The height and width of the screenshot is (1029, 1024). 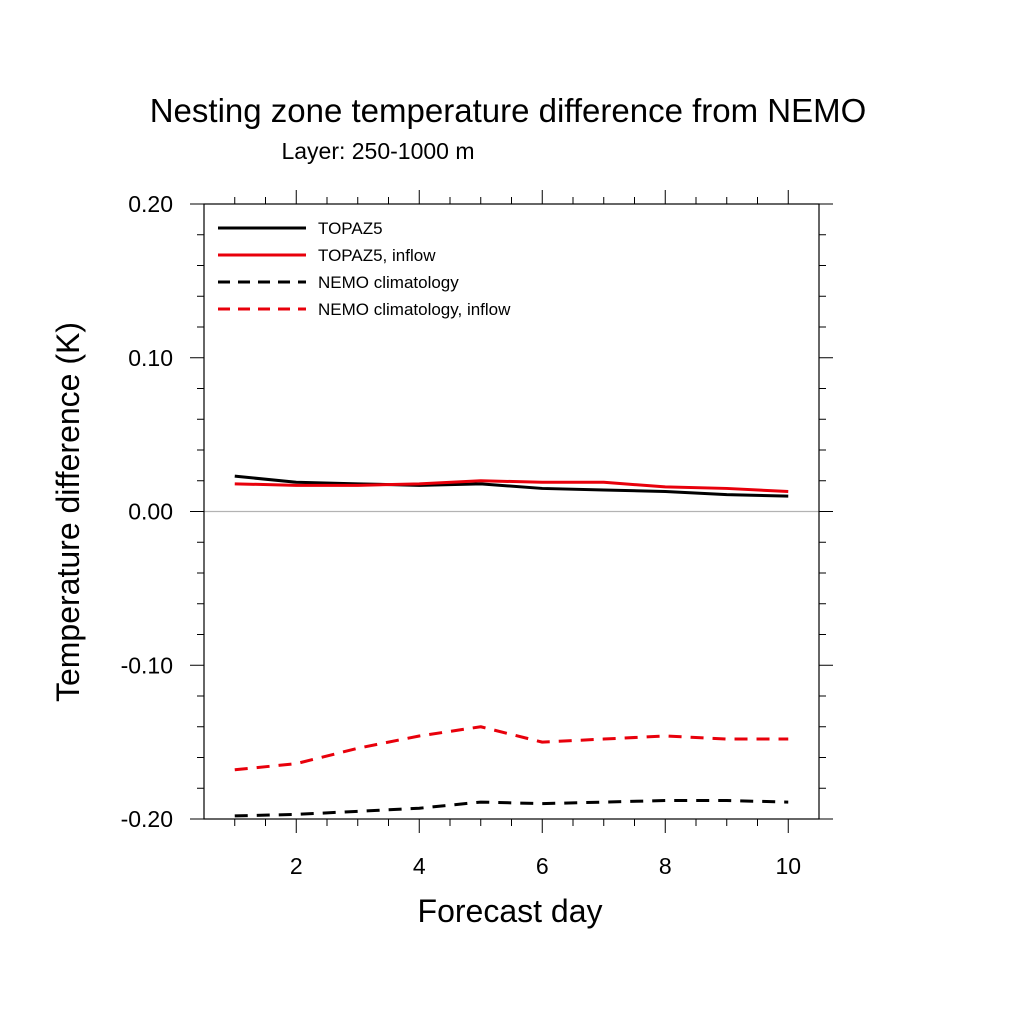 I want to click on legend-label-1: TOPAZ5, inflow, so click(x=377, y=255).